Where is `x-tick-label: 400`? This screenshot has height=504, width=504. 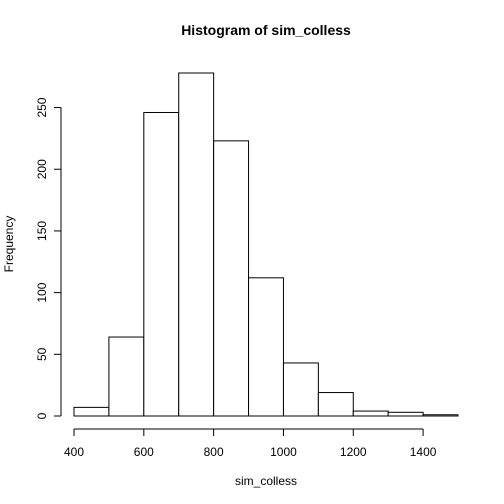
x-tick-label: 400 is located at coordinates (74, 452).